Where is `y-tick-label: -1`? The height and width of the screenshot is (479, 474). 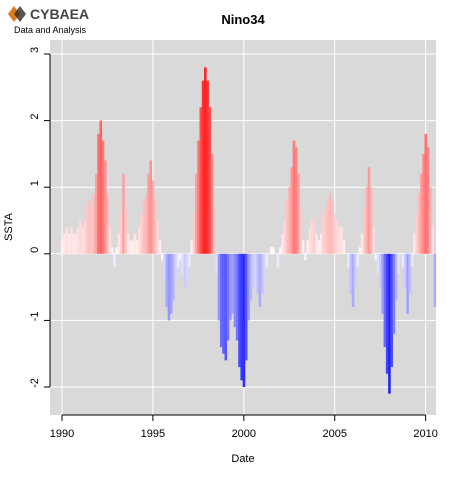
y-tick-label: -1 is located at coordinates (35, 317).